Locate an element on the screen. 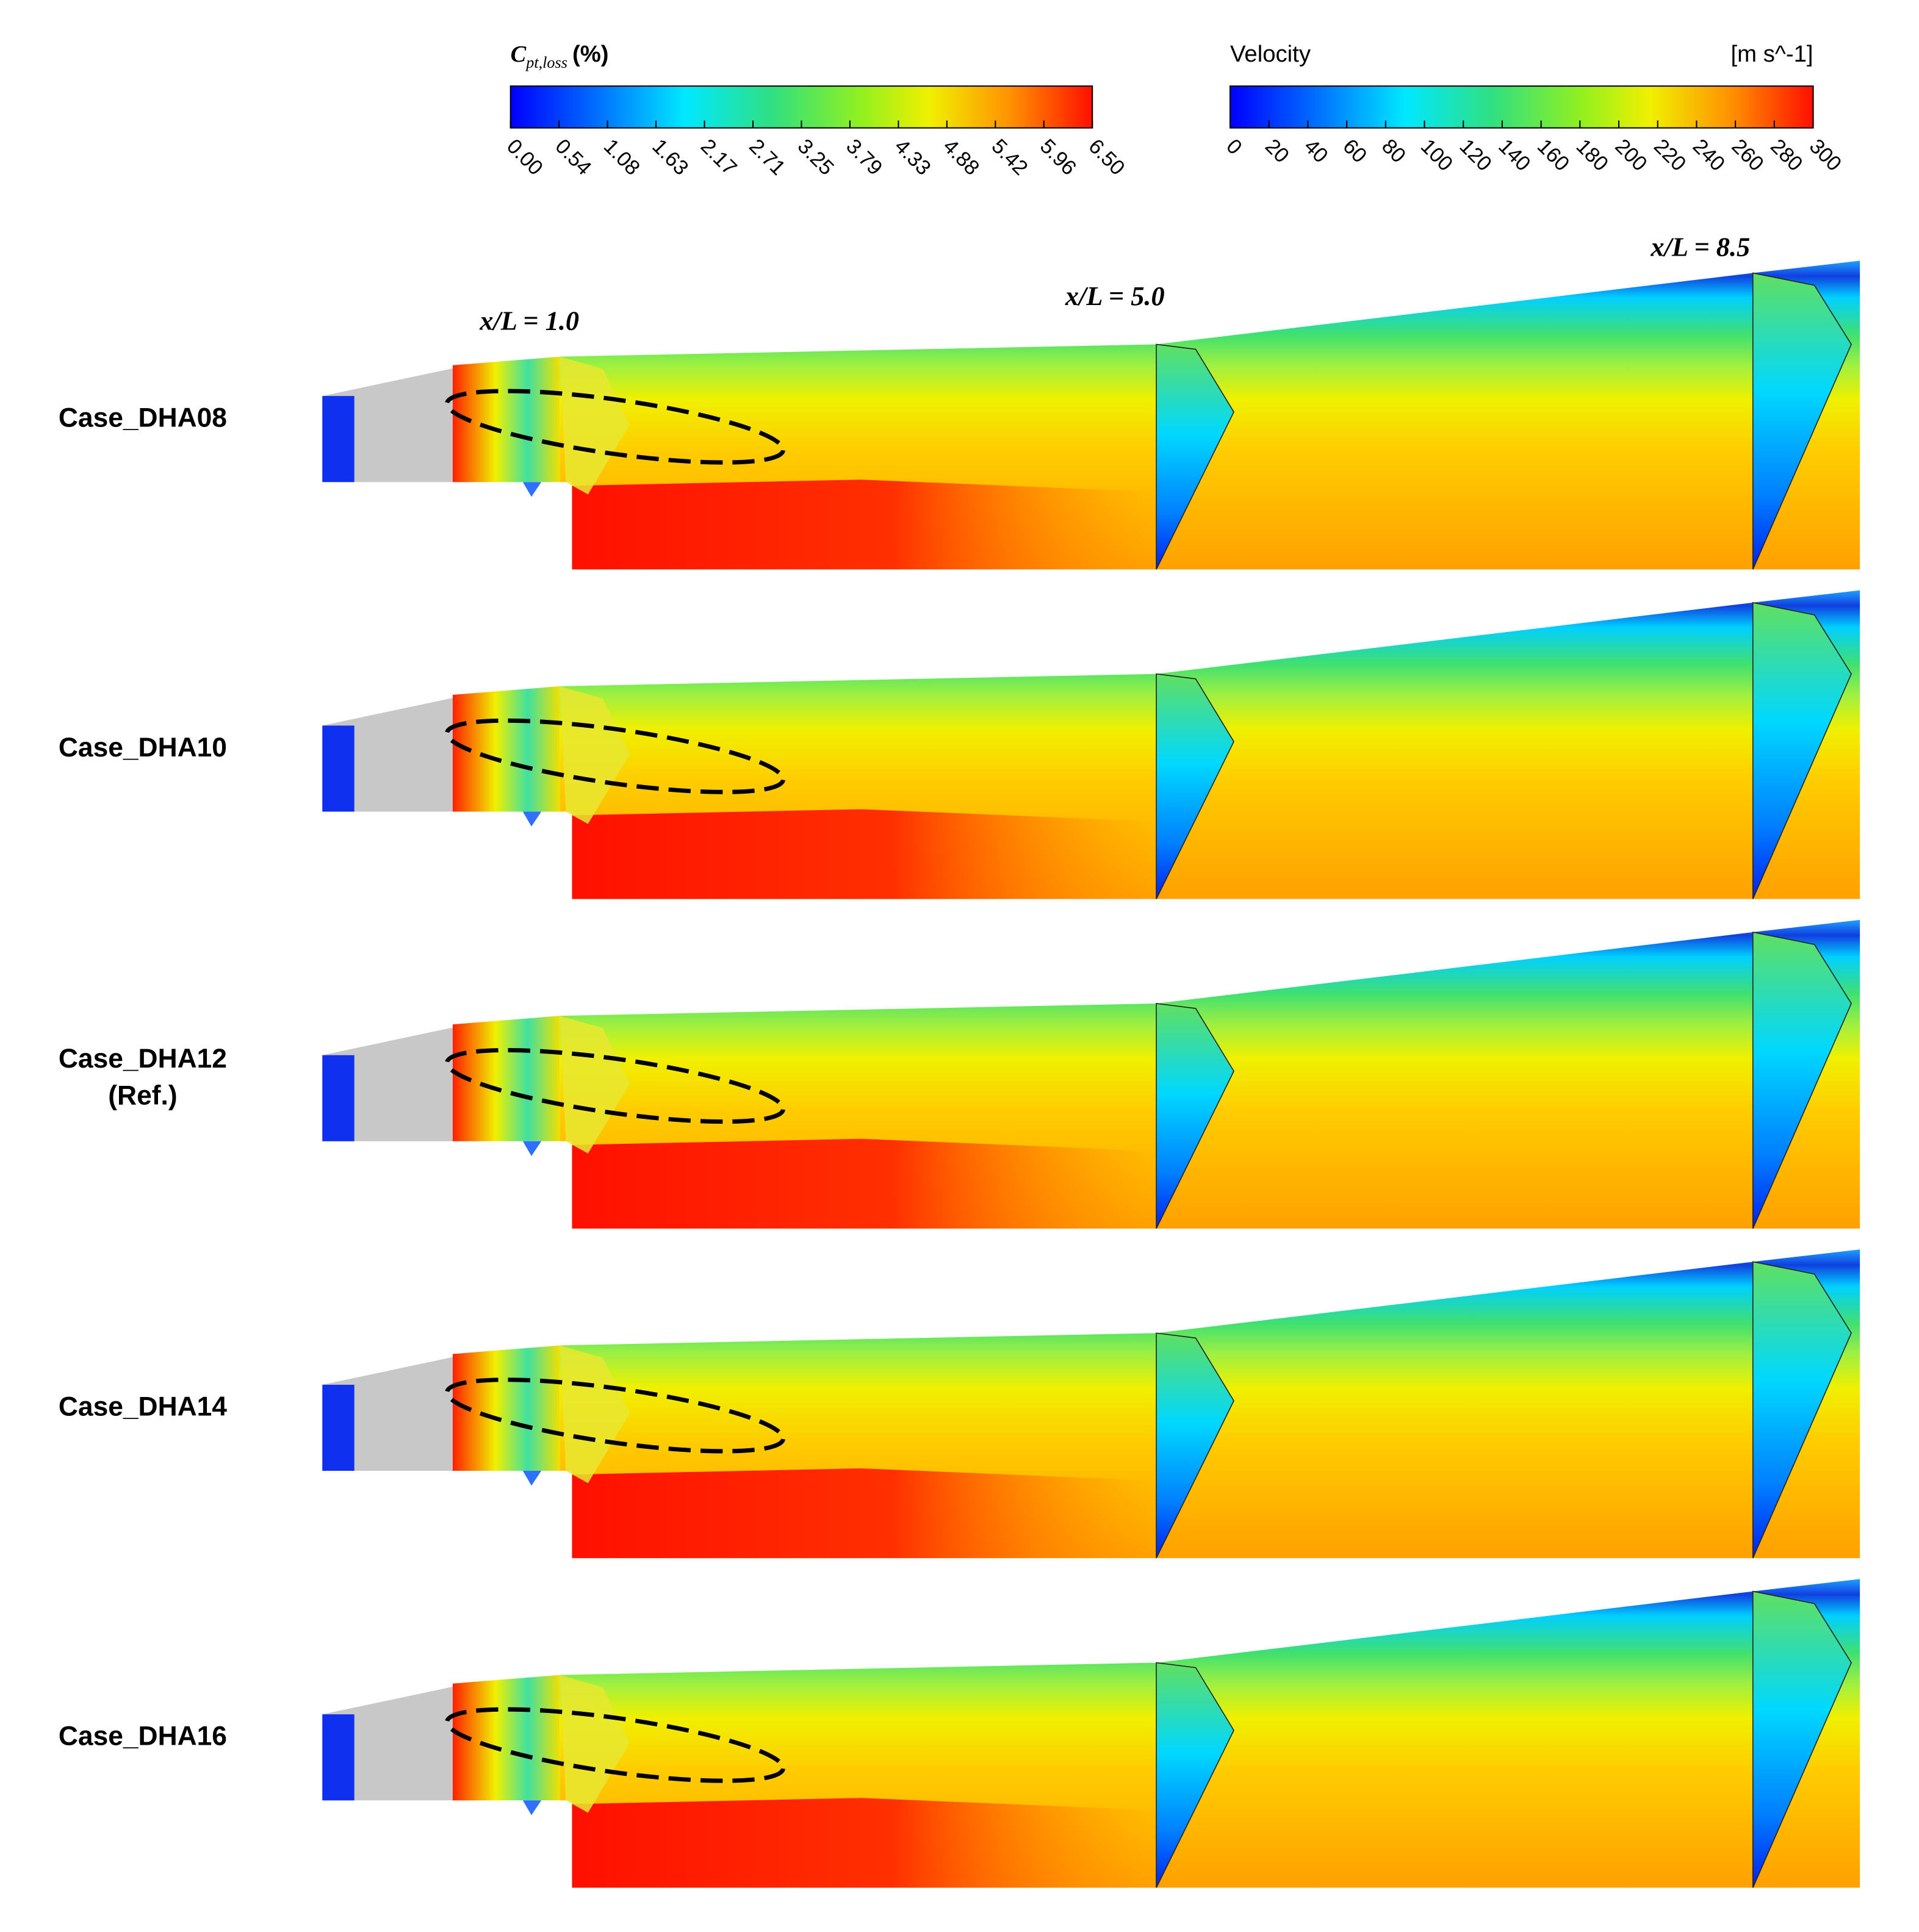  colorbar-tick-label: 0 is located at coordinates (1234, 147).